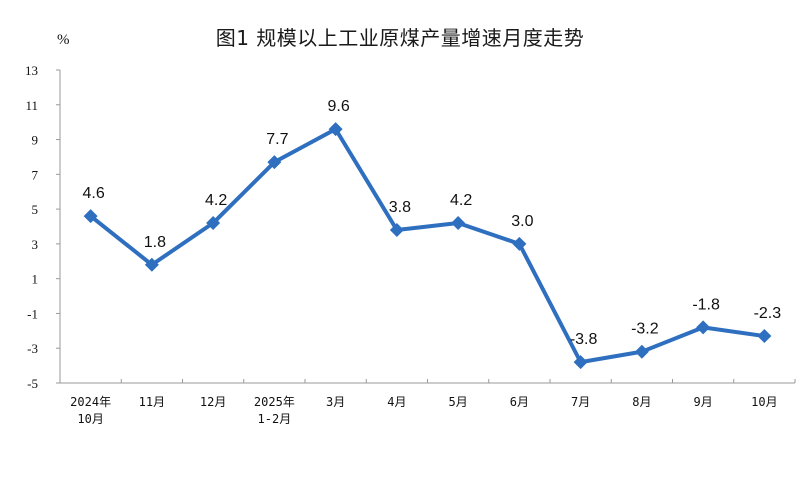  What do you see at coordinates (155, 242) in the screenshot?
I see `data-label: 1.8` at bounding box center [155, 242].